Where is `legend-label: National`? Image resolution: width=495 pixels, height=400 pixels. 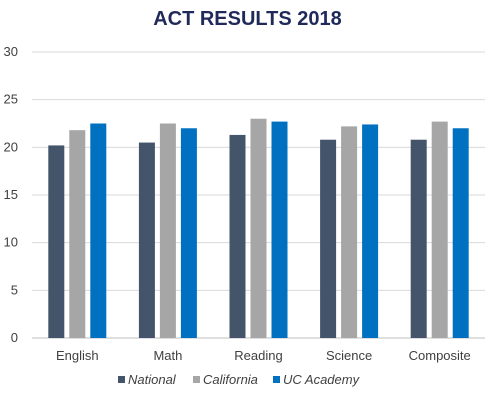 legend-label: National is located at coordinates (152, 379).